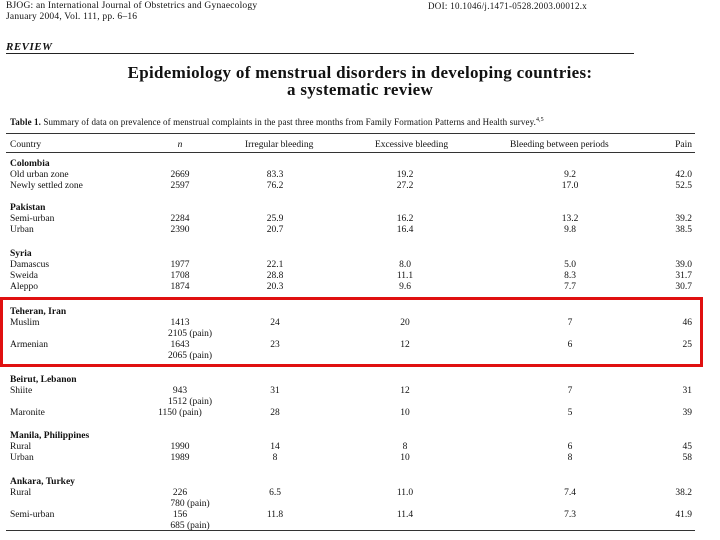 The height and width of the screenshot is (540, 720). Describe the element at coordinates (683, 230) in the screenshot. I see `cell-pain: 38.5` at that location.